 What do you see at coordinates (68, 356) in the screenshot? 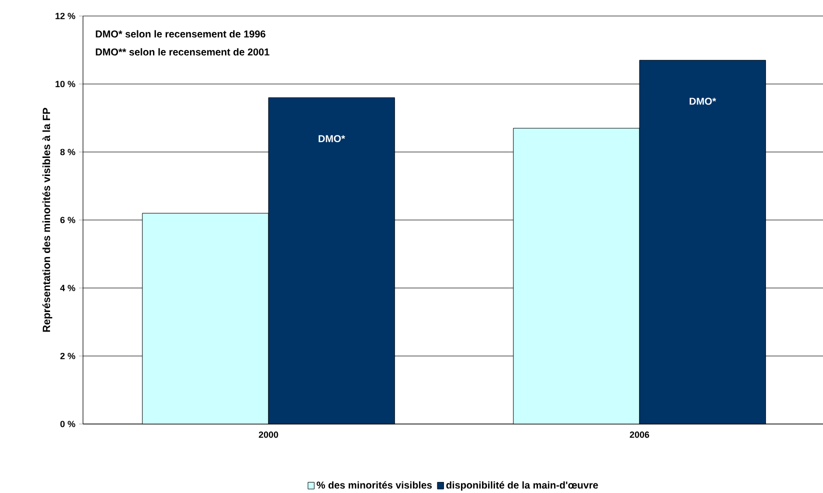
I see `y-tick-label: 2 %` at bounding box center [68, 356].